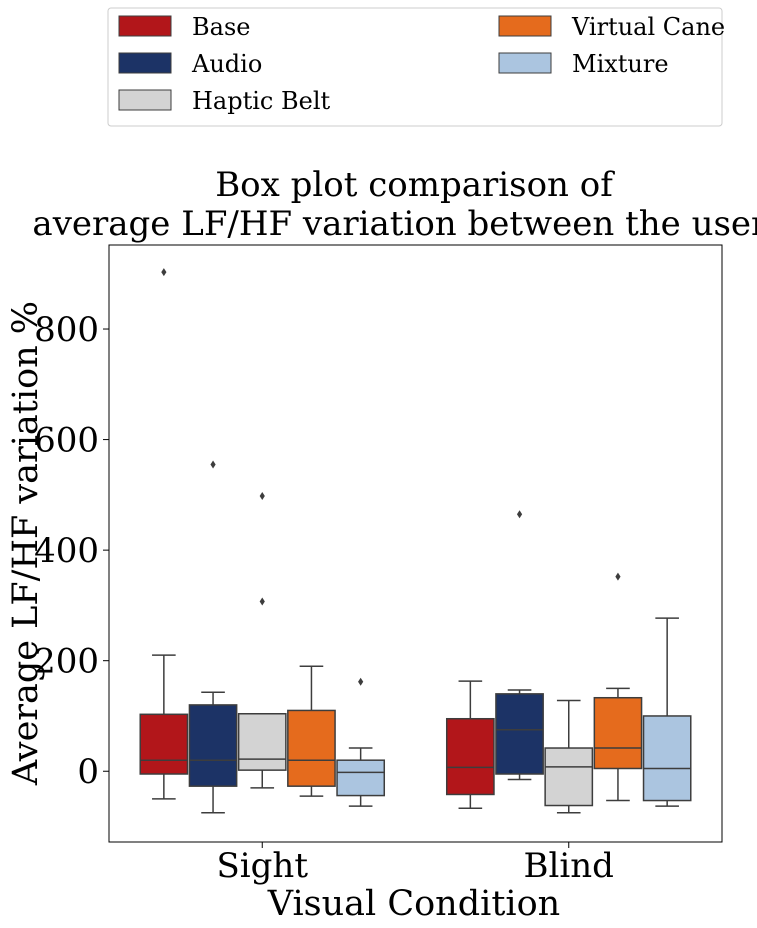  I want to click on legend-item-virtual-cane: Virtual Cane, so click(611, 27).